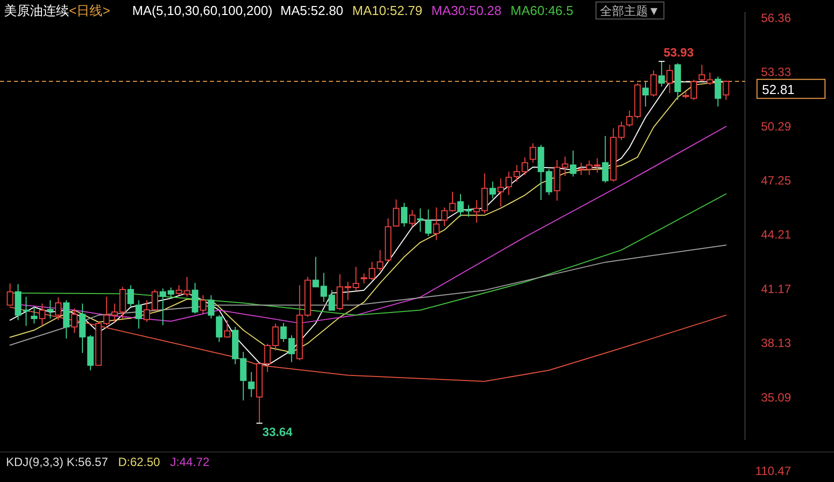 The width and height of the screenshot is (834, 482). I want to click on text: D:62.50, so click(139, 462).